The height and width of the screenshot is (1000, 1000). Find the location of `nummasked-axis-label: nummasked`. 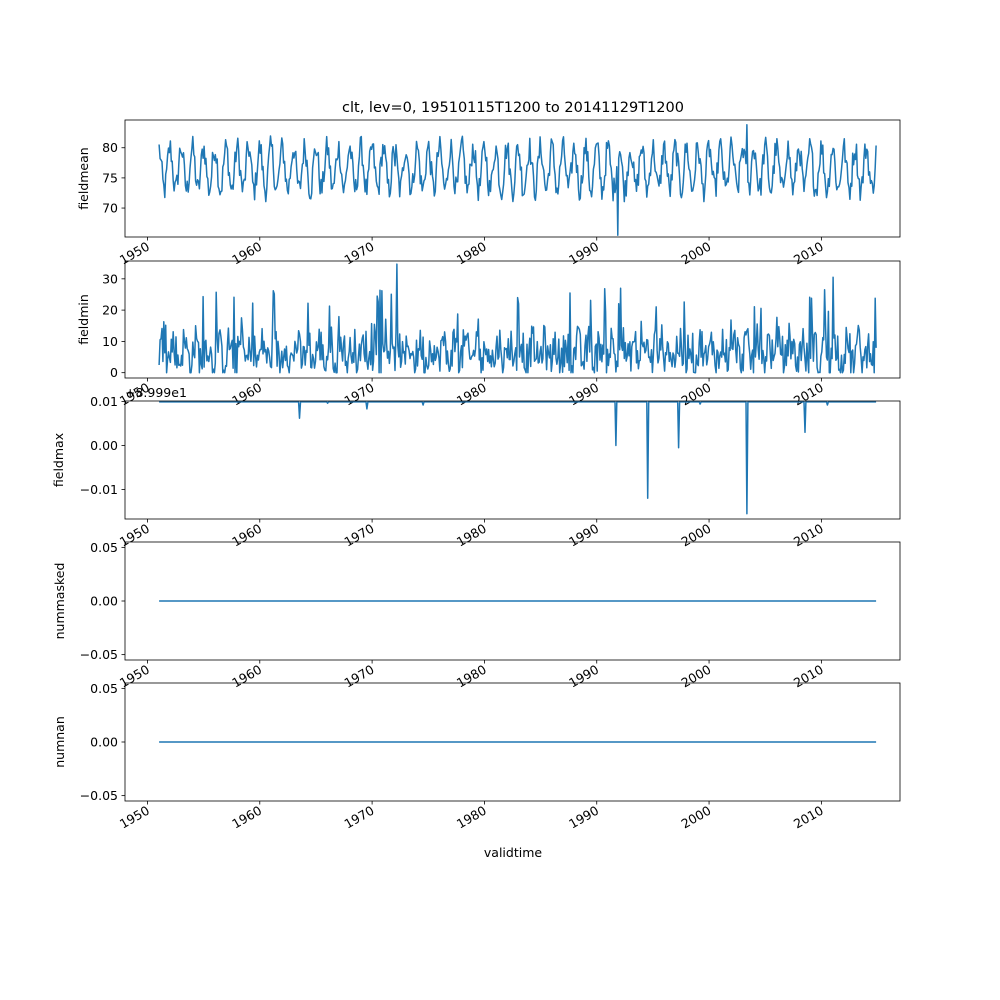

nummasked-axis-label: nummasked is located at coordinates (59, 601).